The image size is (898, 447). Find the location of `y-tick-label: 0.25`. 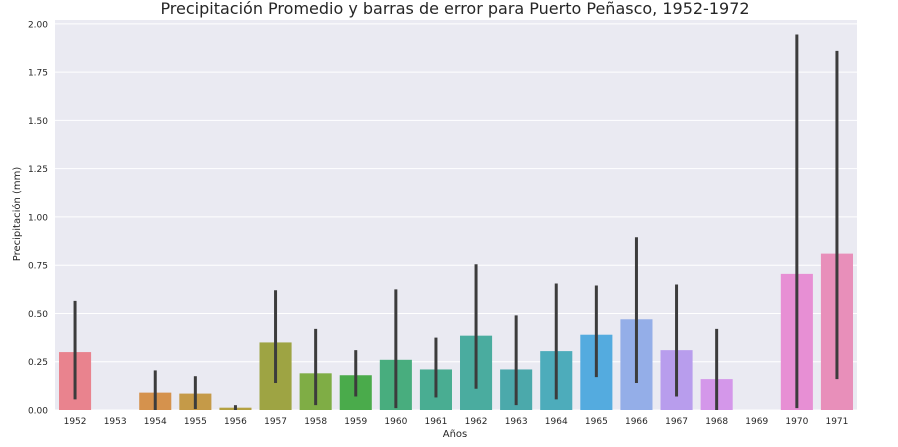

y-tick-label: 0.25 is located at coordinates (38, 363).